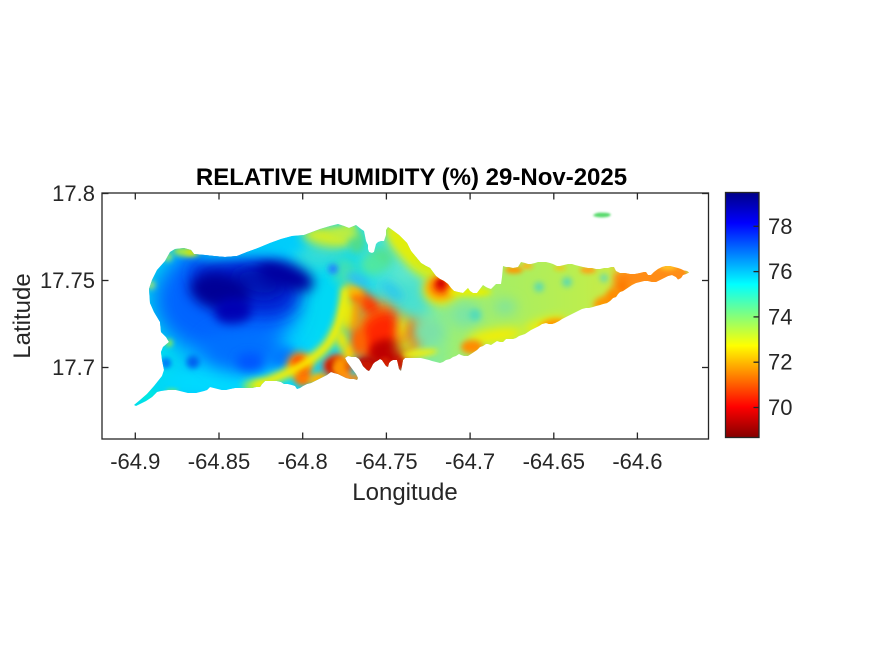 The image size is (875, 656). Describe the element at coordinates (780, 362) in the screenshot. I see `svg-text: 72` at that location.